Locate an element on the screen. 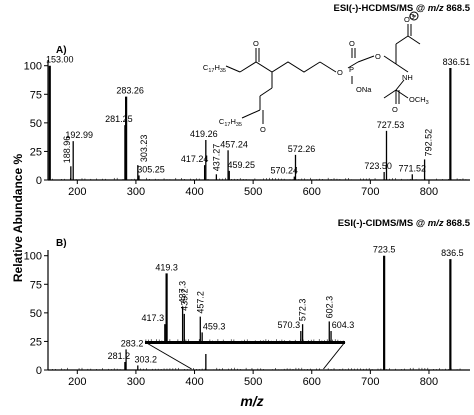  inset-peak-label: 570.3 is located at coordinates (289, 325).